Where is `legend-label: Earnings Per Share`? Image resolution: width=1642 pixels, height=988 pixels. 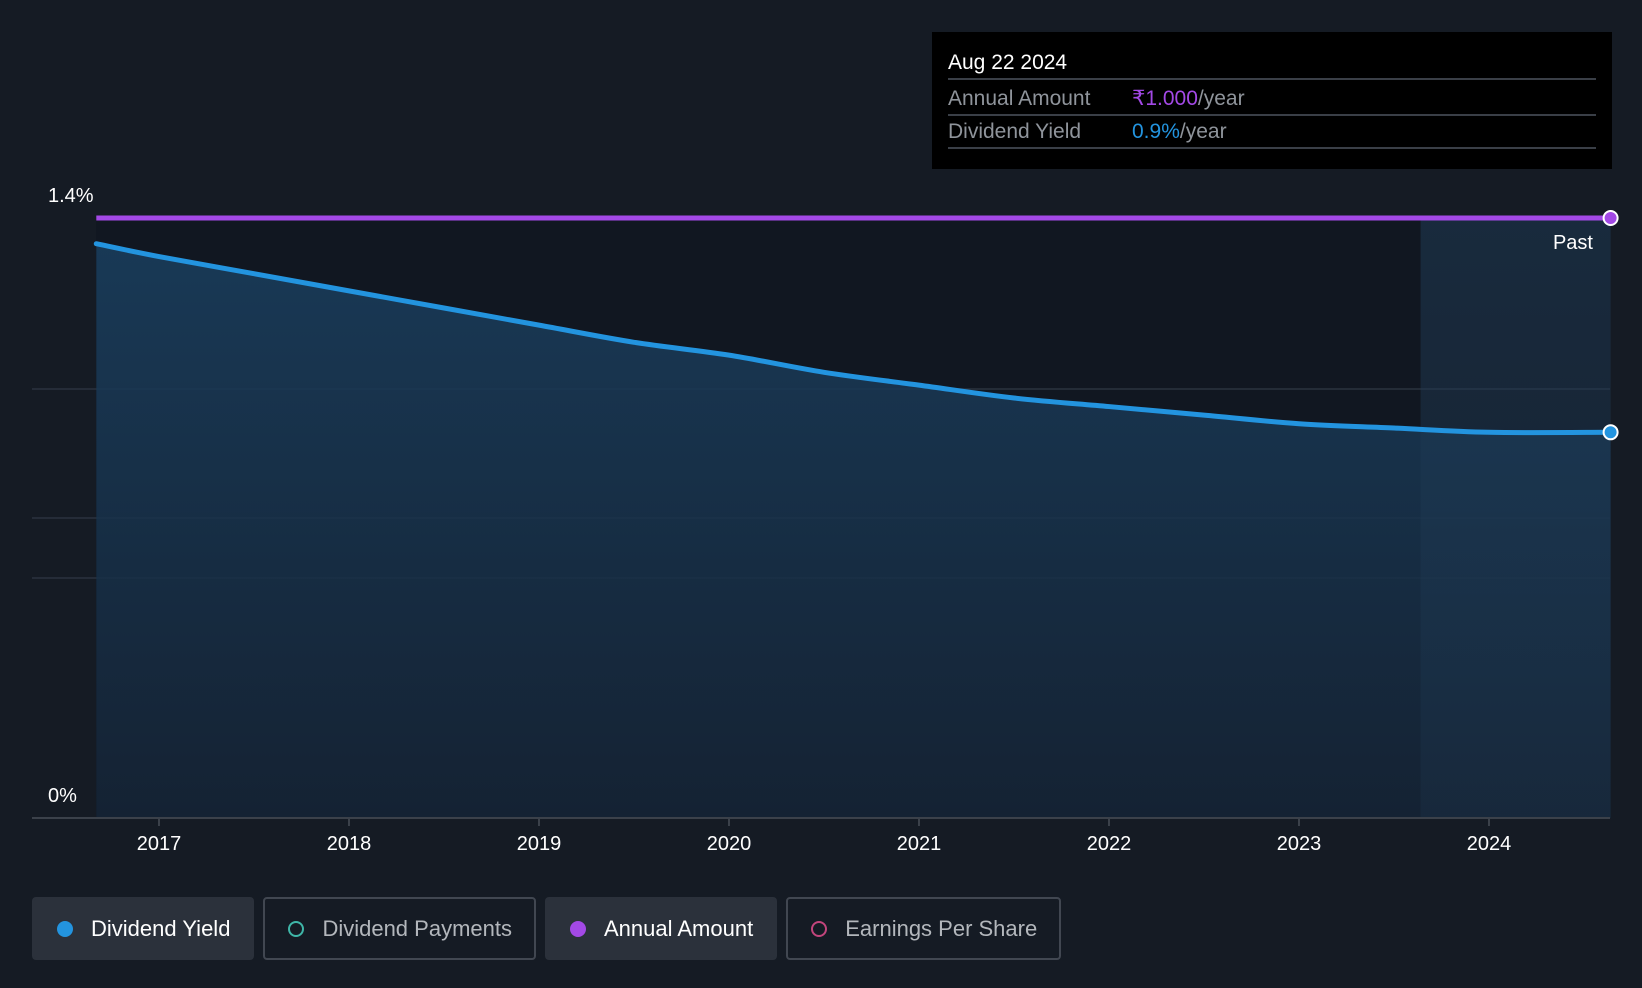
legend-label: Earnings Per Share is located at coordinates (941, 928).